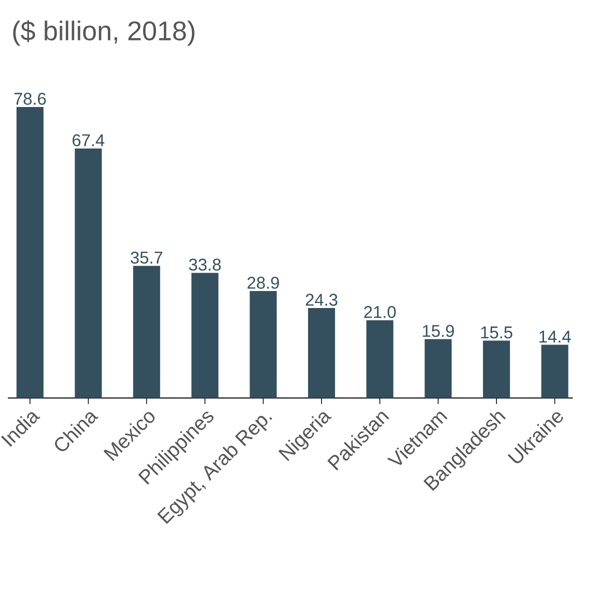 This screenshot has width=596, height=589. What do you see at coordinates (103, 33) in the screenshot?
I see `chart-title: ($ billion, 2018)` at bounding box center [103, 33].